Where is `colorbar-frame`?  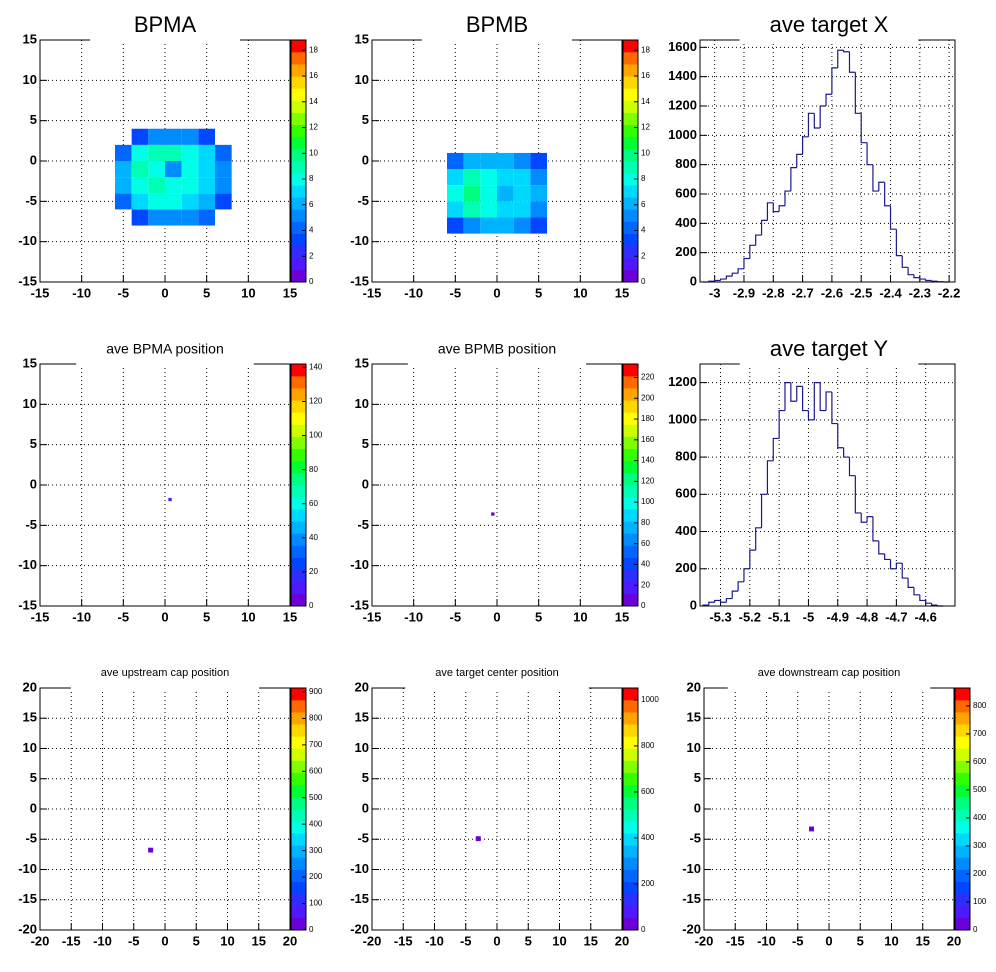
colorbar-frame is located at coordinates (962, 809).